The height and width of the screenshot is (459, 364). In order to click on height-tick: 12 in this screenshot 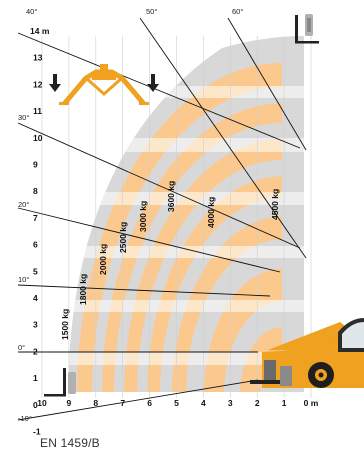, I will do `click(38, 84)`.